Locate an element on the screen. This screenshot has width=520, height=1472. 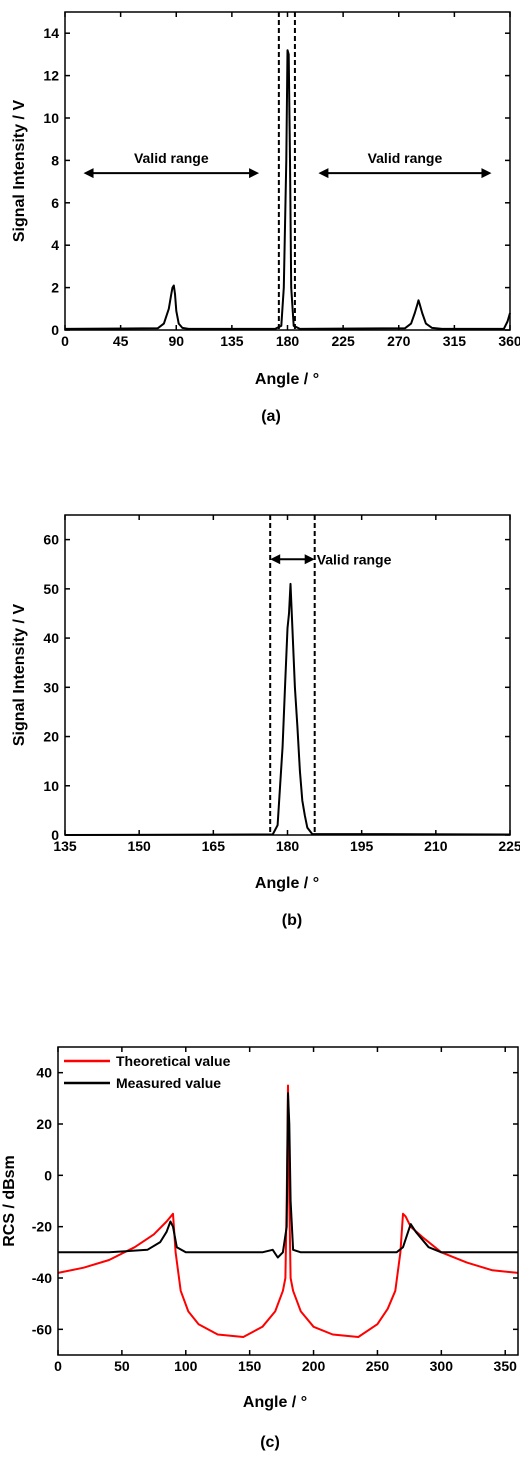
caption-a: (a) is located at coordinates (271, 416).